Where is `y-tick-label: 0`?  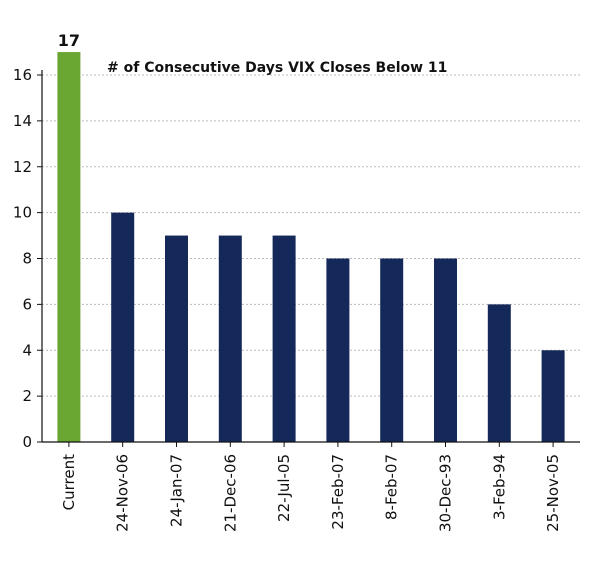
y-tick-label: 0 is located at coordinates (27, 442).